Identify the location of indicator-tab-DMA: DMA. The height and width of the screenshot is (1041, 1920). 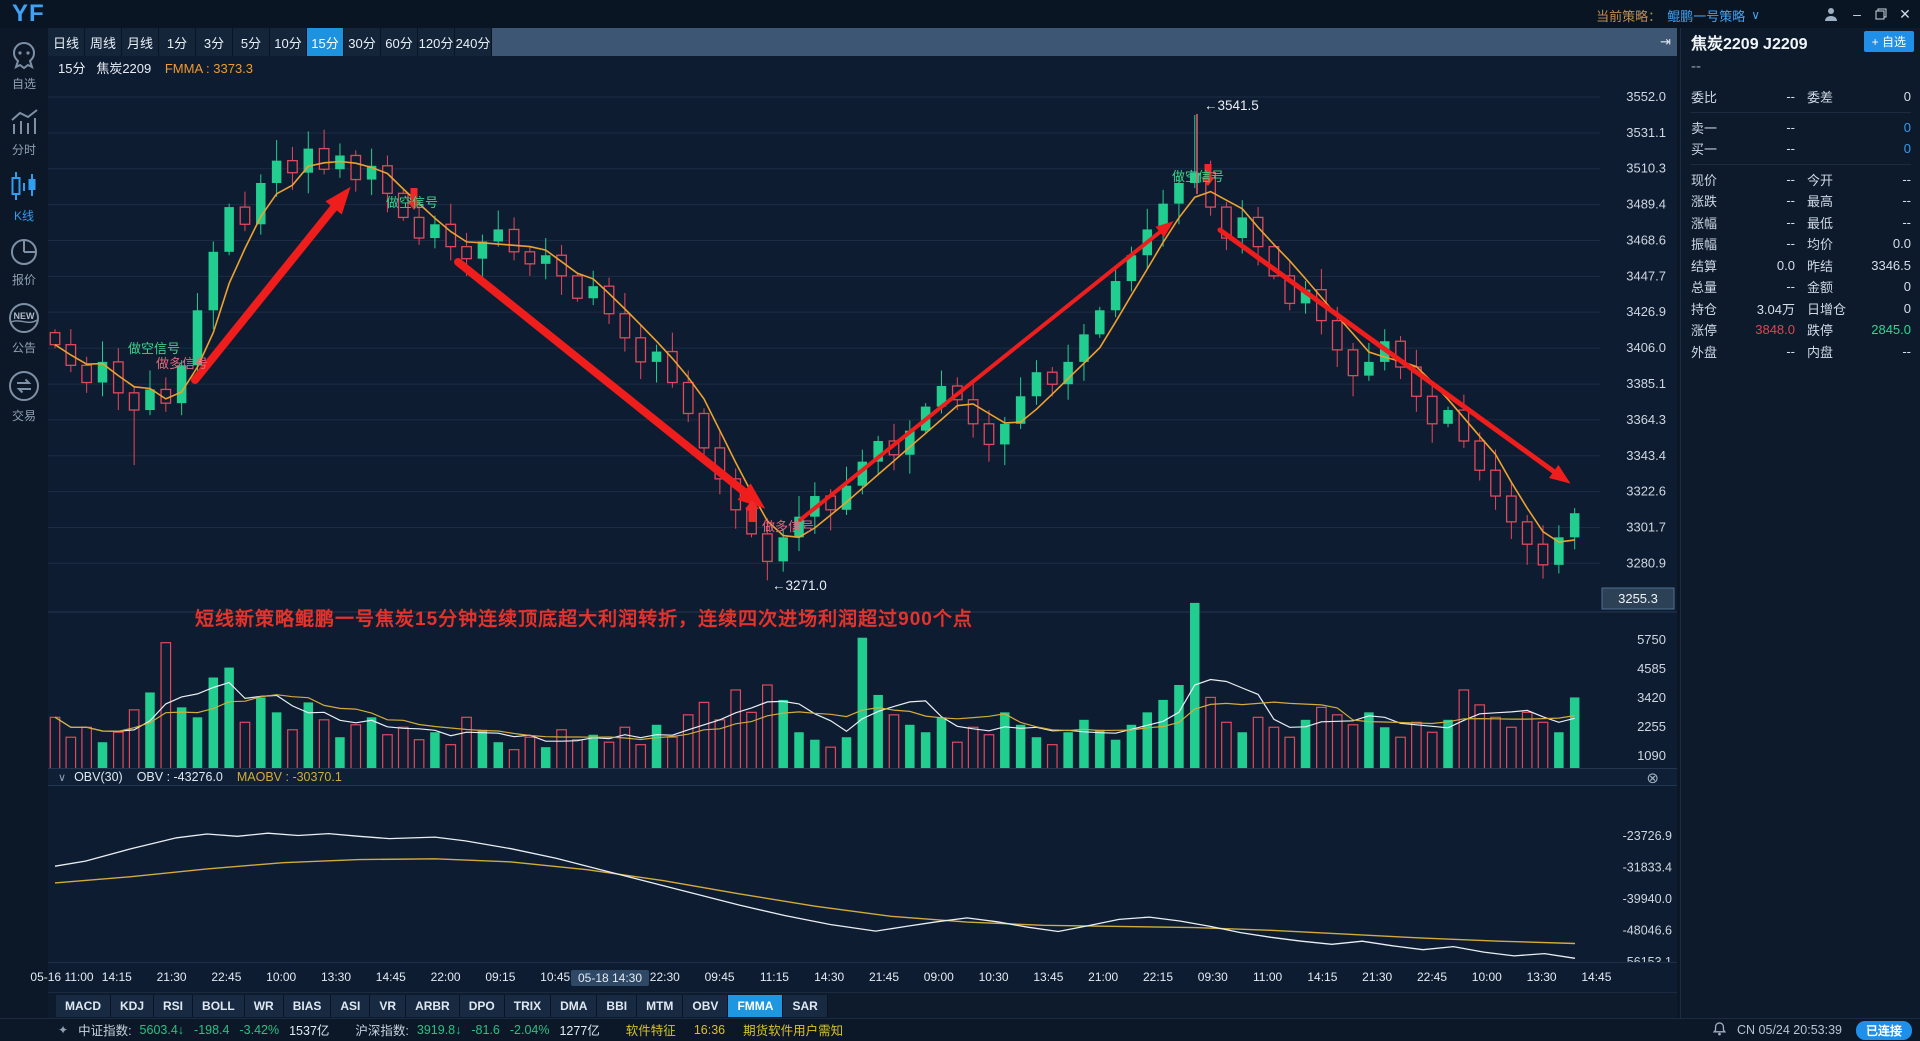
(574, 1005).